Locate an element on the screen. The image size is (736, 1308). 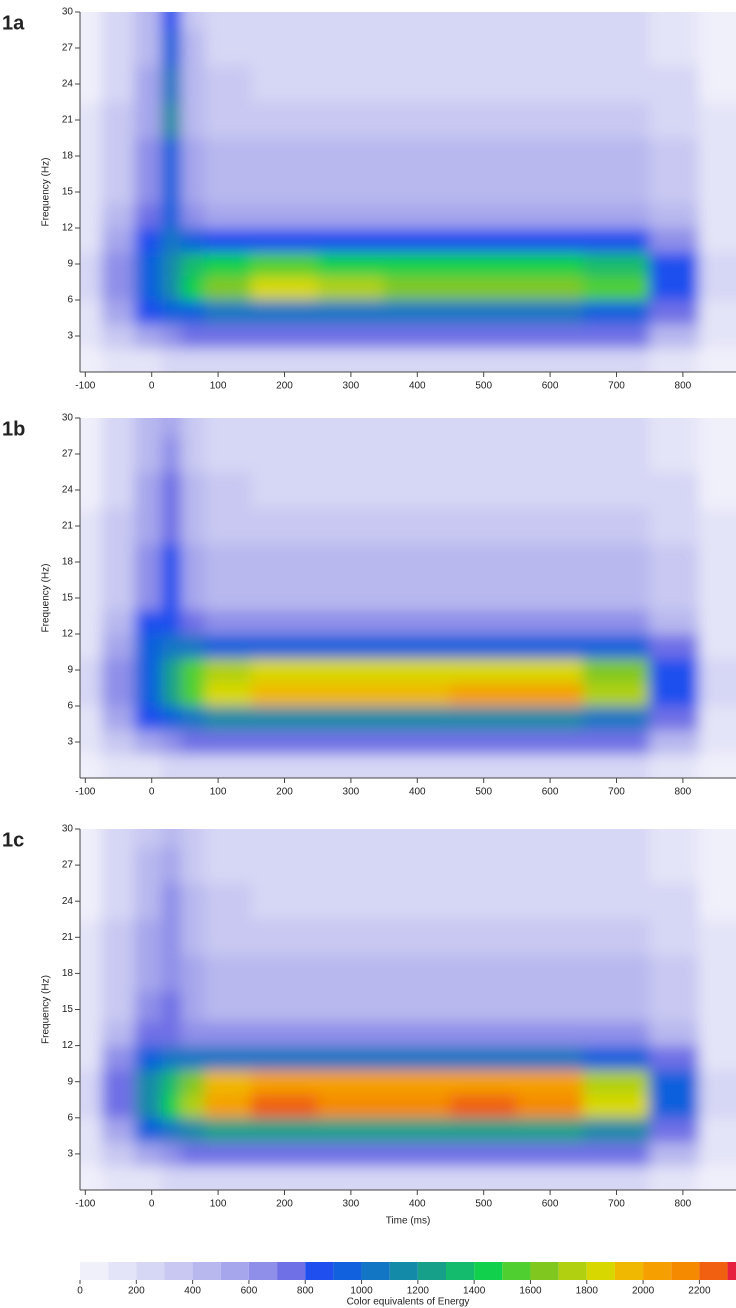
y-tick-label: 27 is located at coordinates (68, 48).